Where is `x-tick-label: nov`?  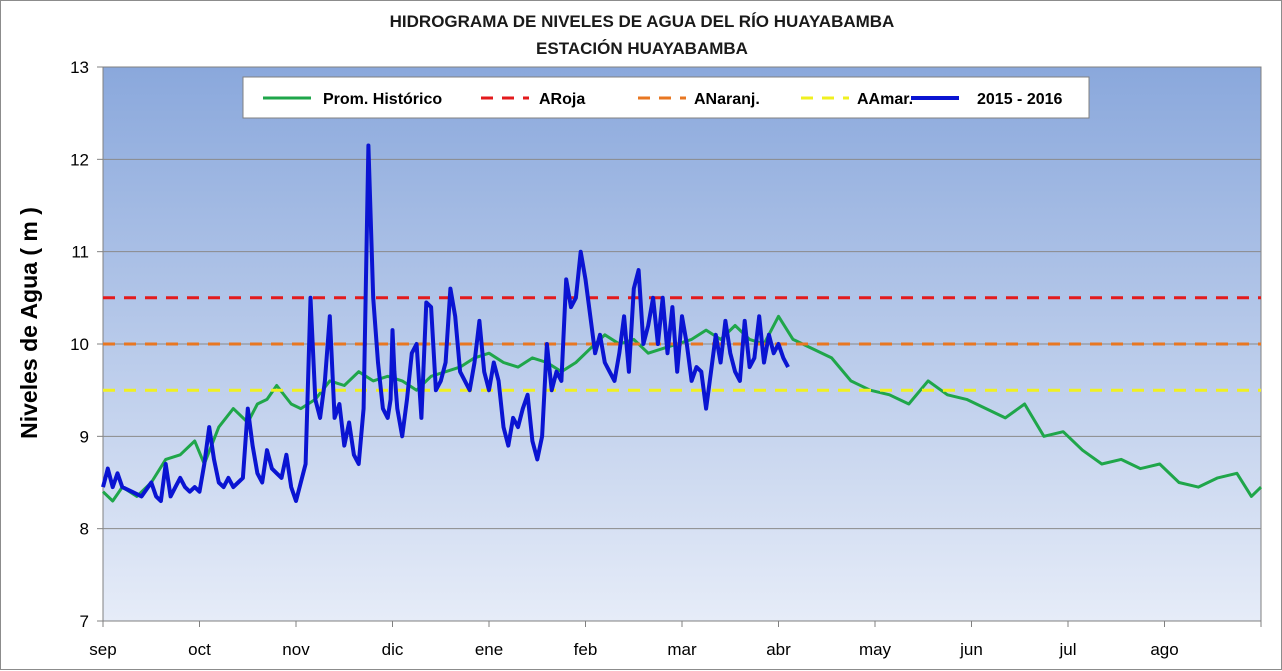
x-tick-label: nov is located at coordinates (296, 649).